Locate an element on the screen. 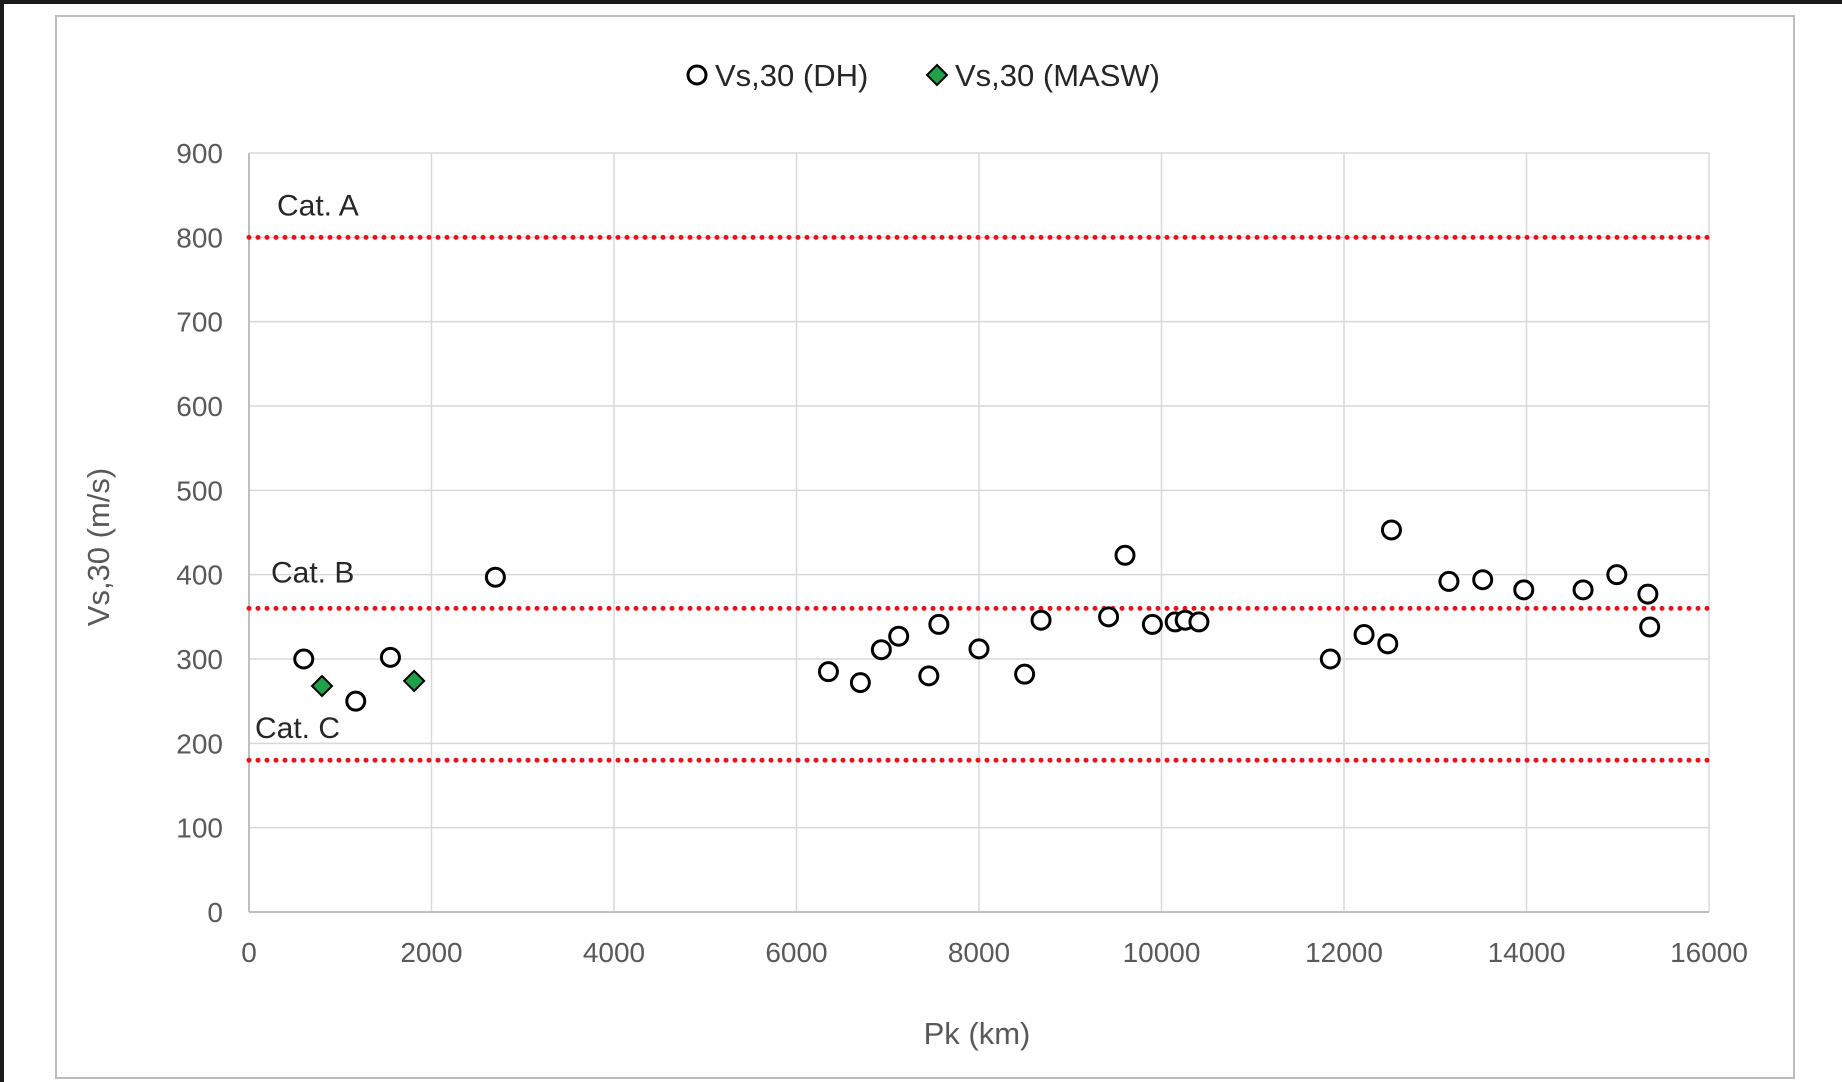 This screenshot has width=1842, height=1082. x-tick-label: 16000 is located at coordinates (1709, 952).